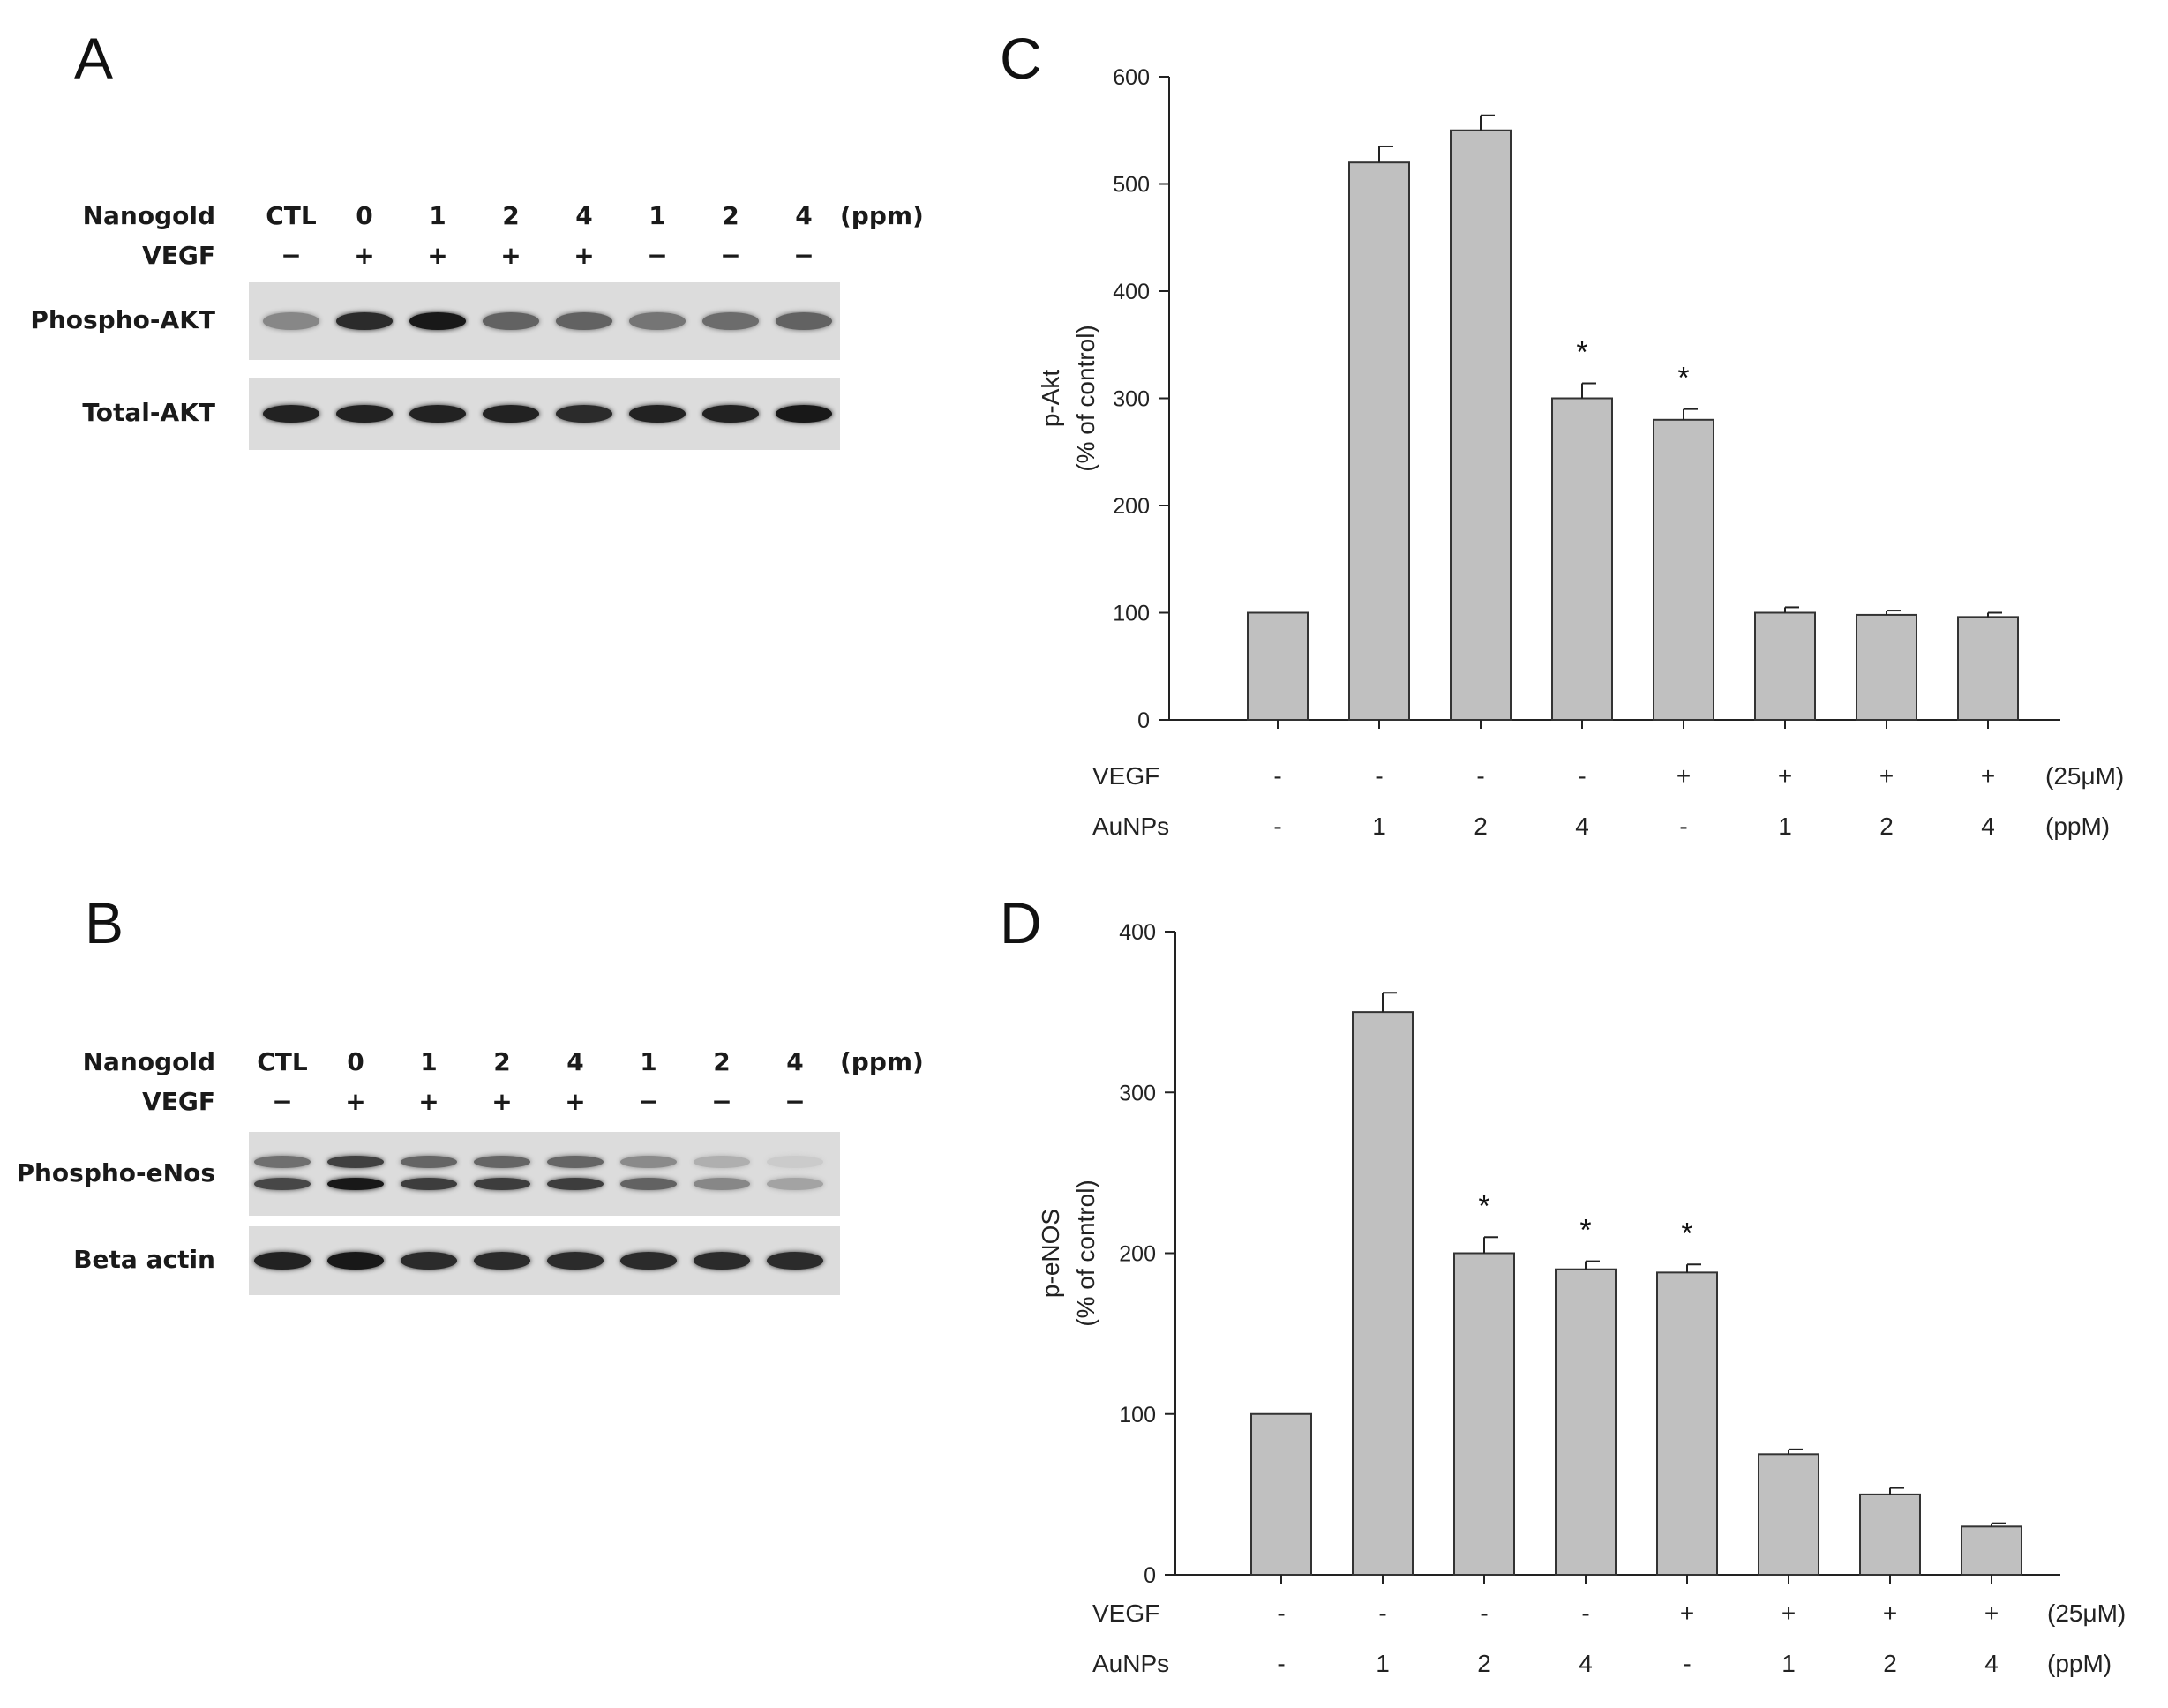 The image size is (2168, 1708). I want to click on lane-label: CTL, so click(291, 215).